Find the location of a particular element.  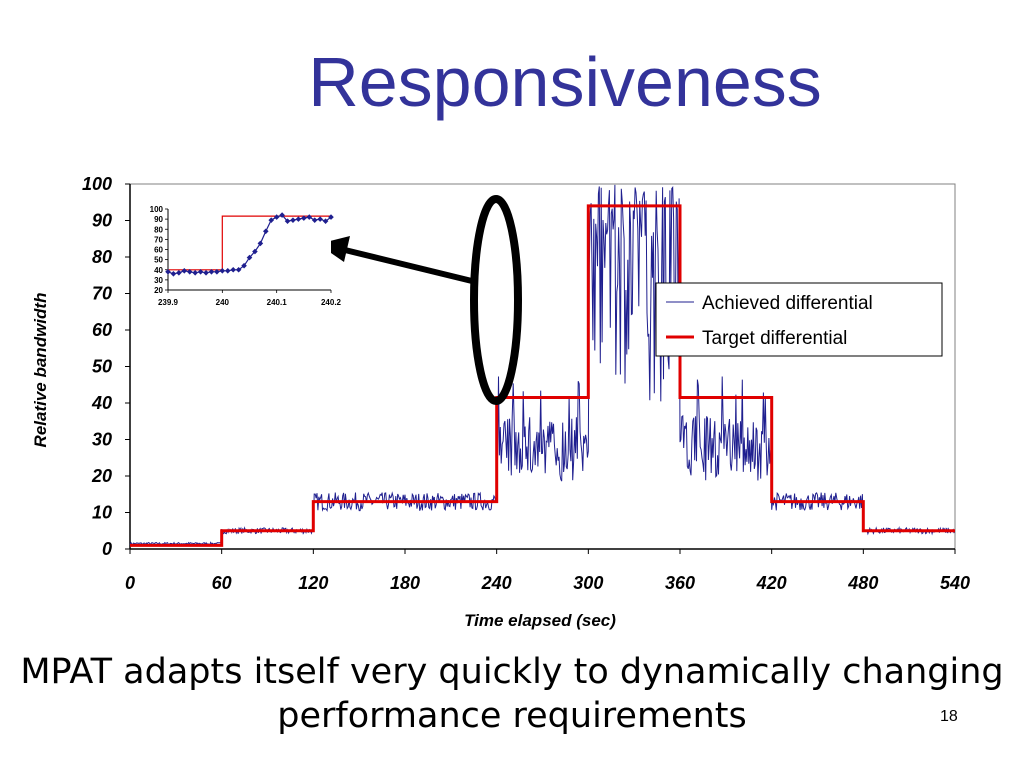

inset-y-tick-label: 50 is located at coordinates (158, 260).